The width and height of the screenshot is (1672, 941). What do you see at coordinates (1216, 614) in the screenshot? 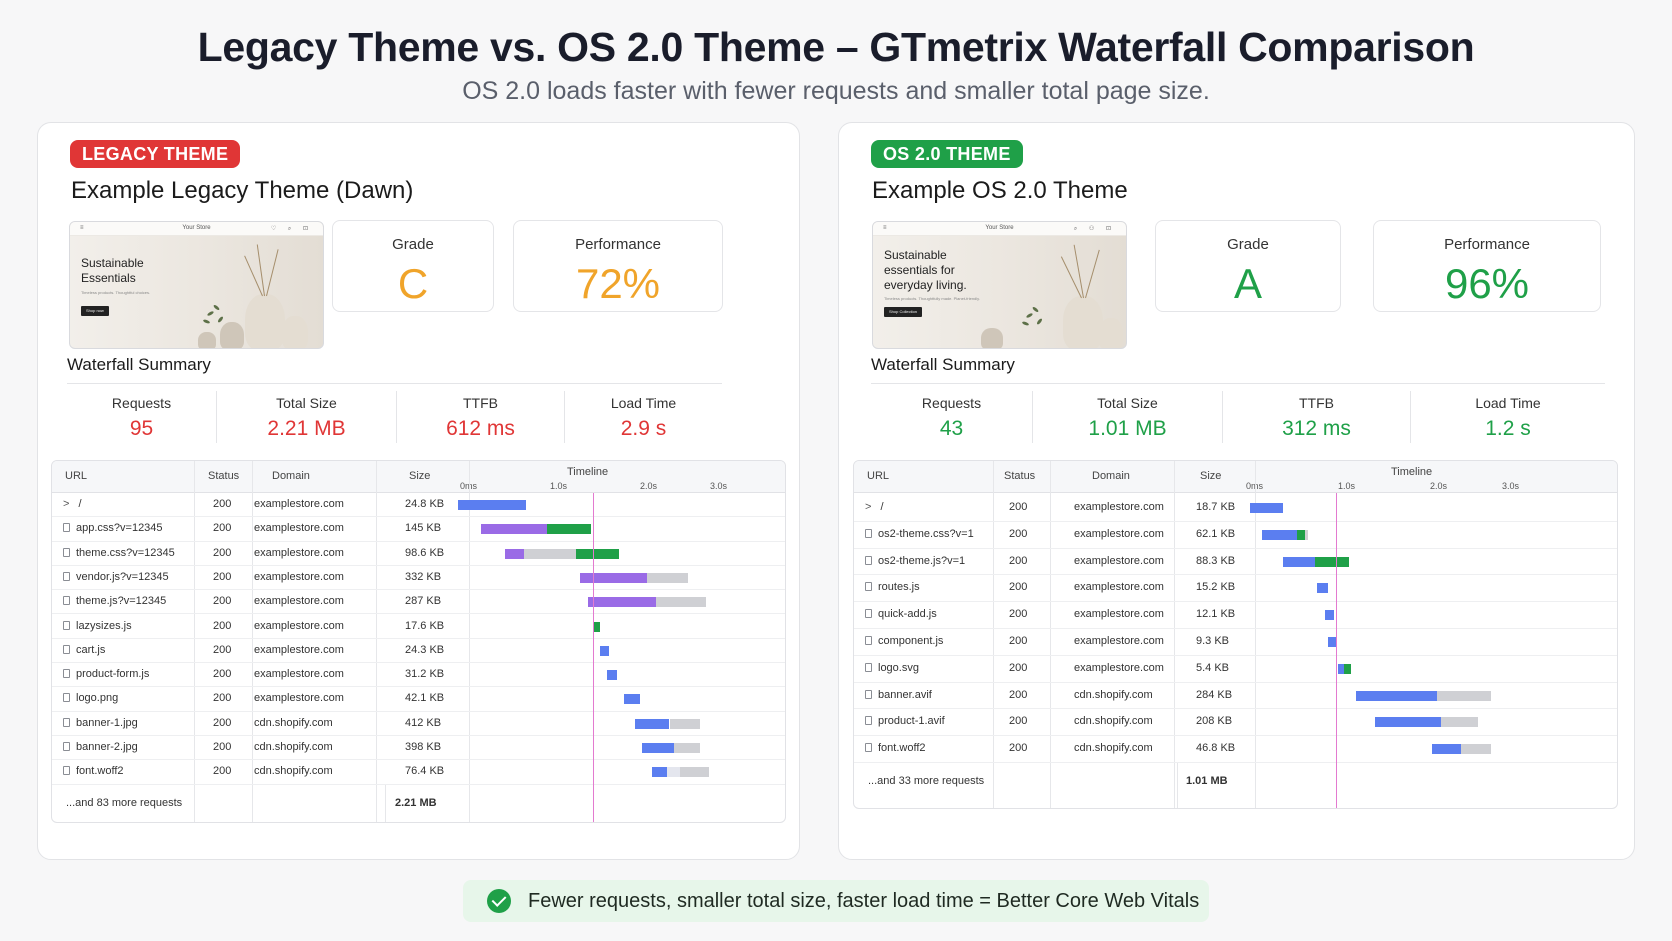
I see `size-cell: 12.1 KB` at bounding box center [1216, 614].